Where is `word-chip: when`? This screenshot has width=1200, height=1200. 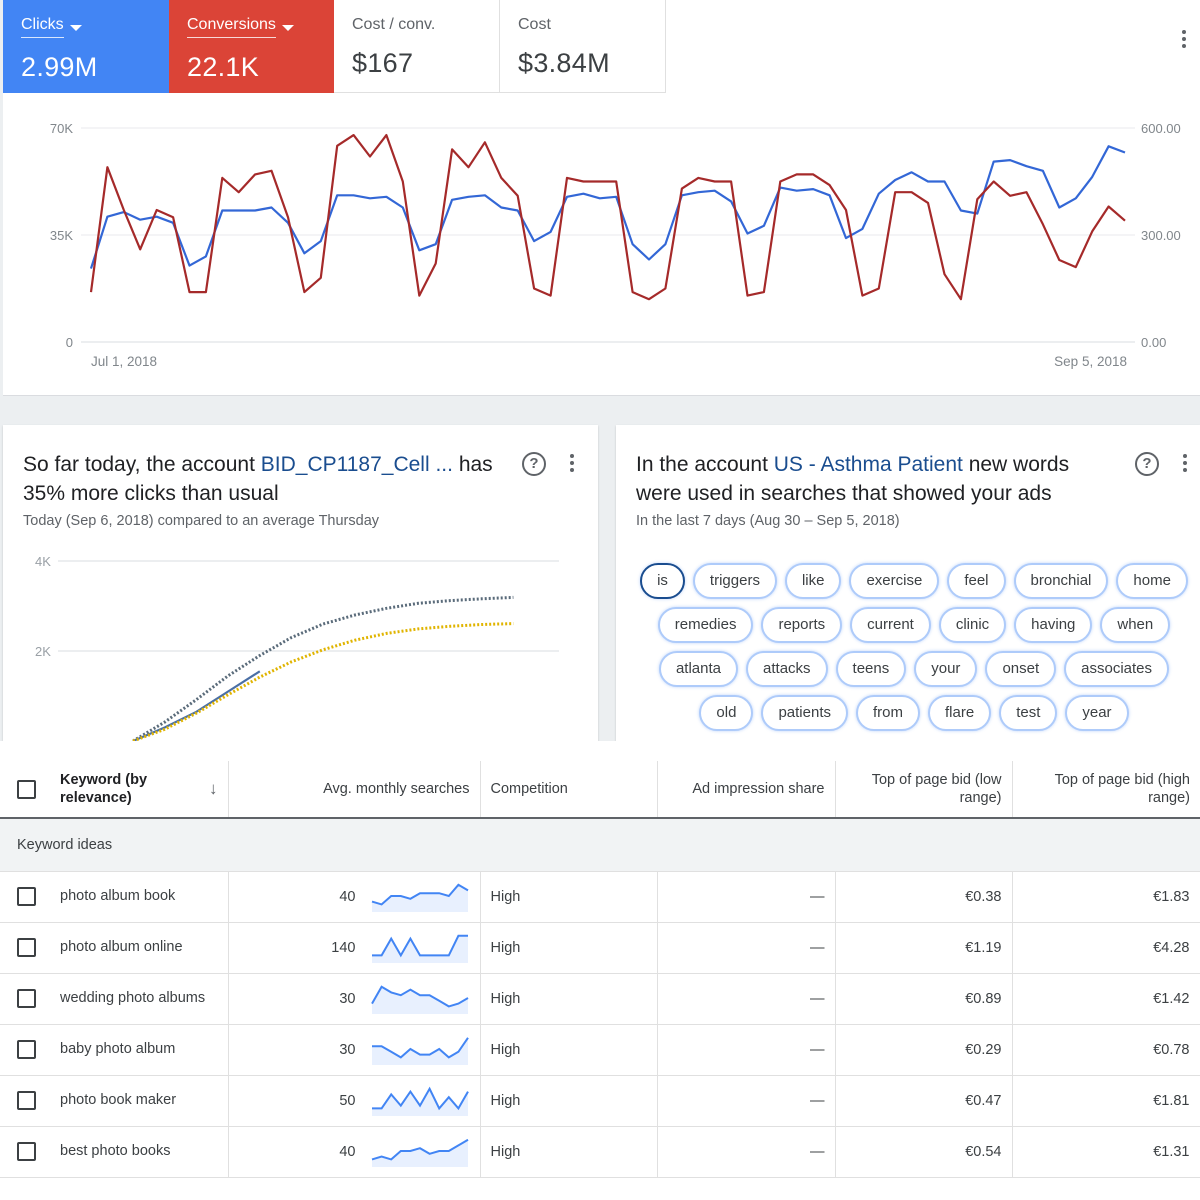 word-chip: when is located at coordinates (1135, 625).